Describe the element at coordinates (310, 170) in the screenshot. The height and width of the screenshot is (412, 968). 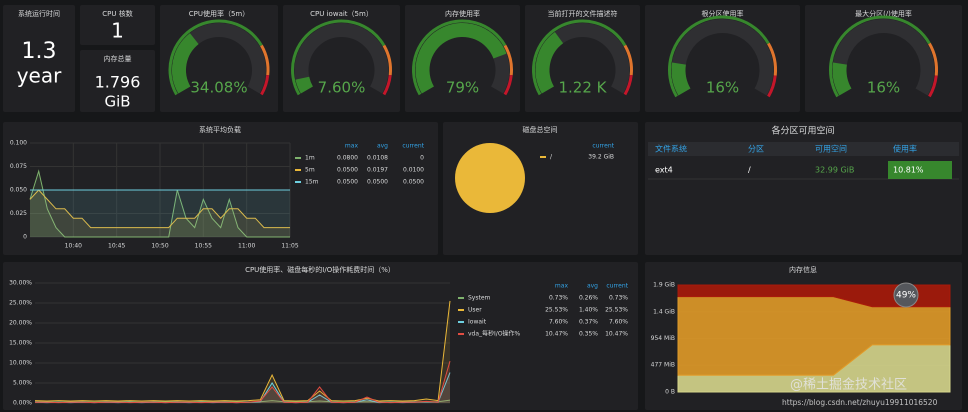
I see `legend-label: 5m` at that location.